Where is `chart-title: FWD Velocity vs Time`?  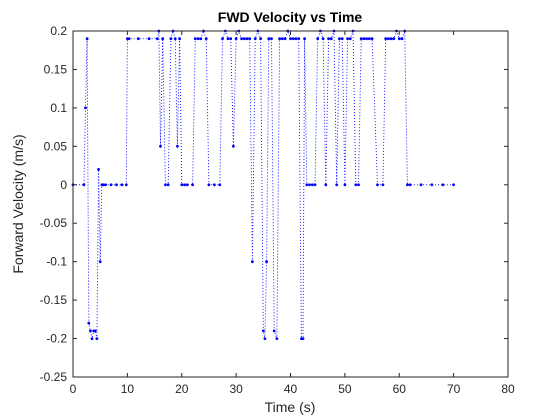
chart-title: FWD Velocity vs Time is located at coordinates (290, 17).